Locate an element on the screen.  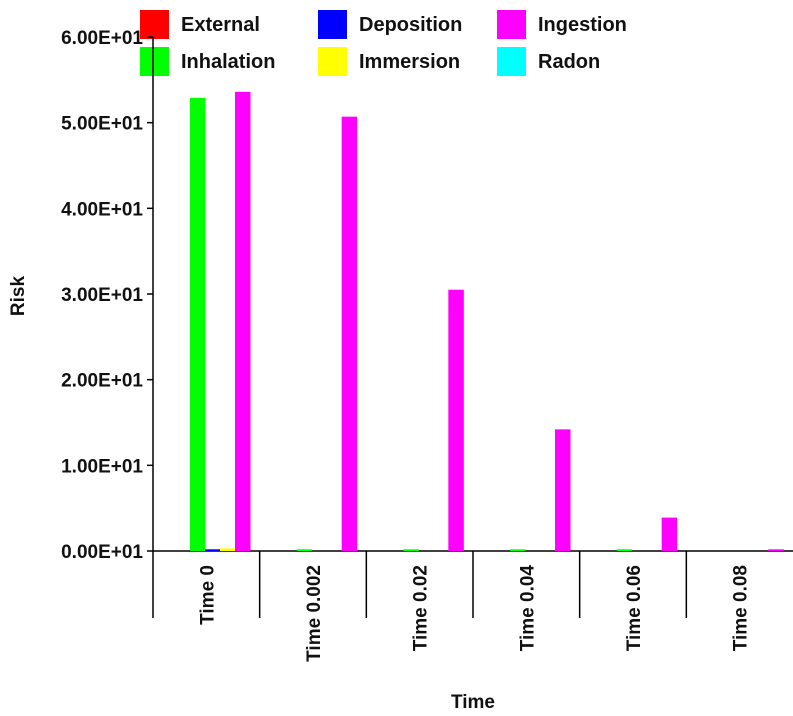
legend-item: Radon is located at coordinates (548, 61).